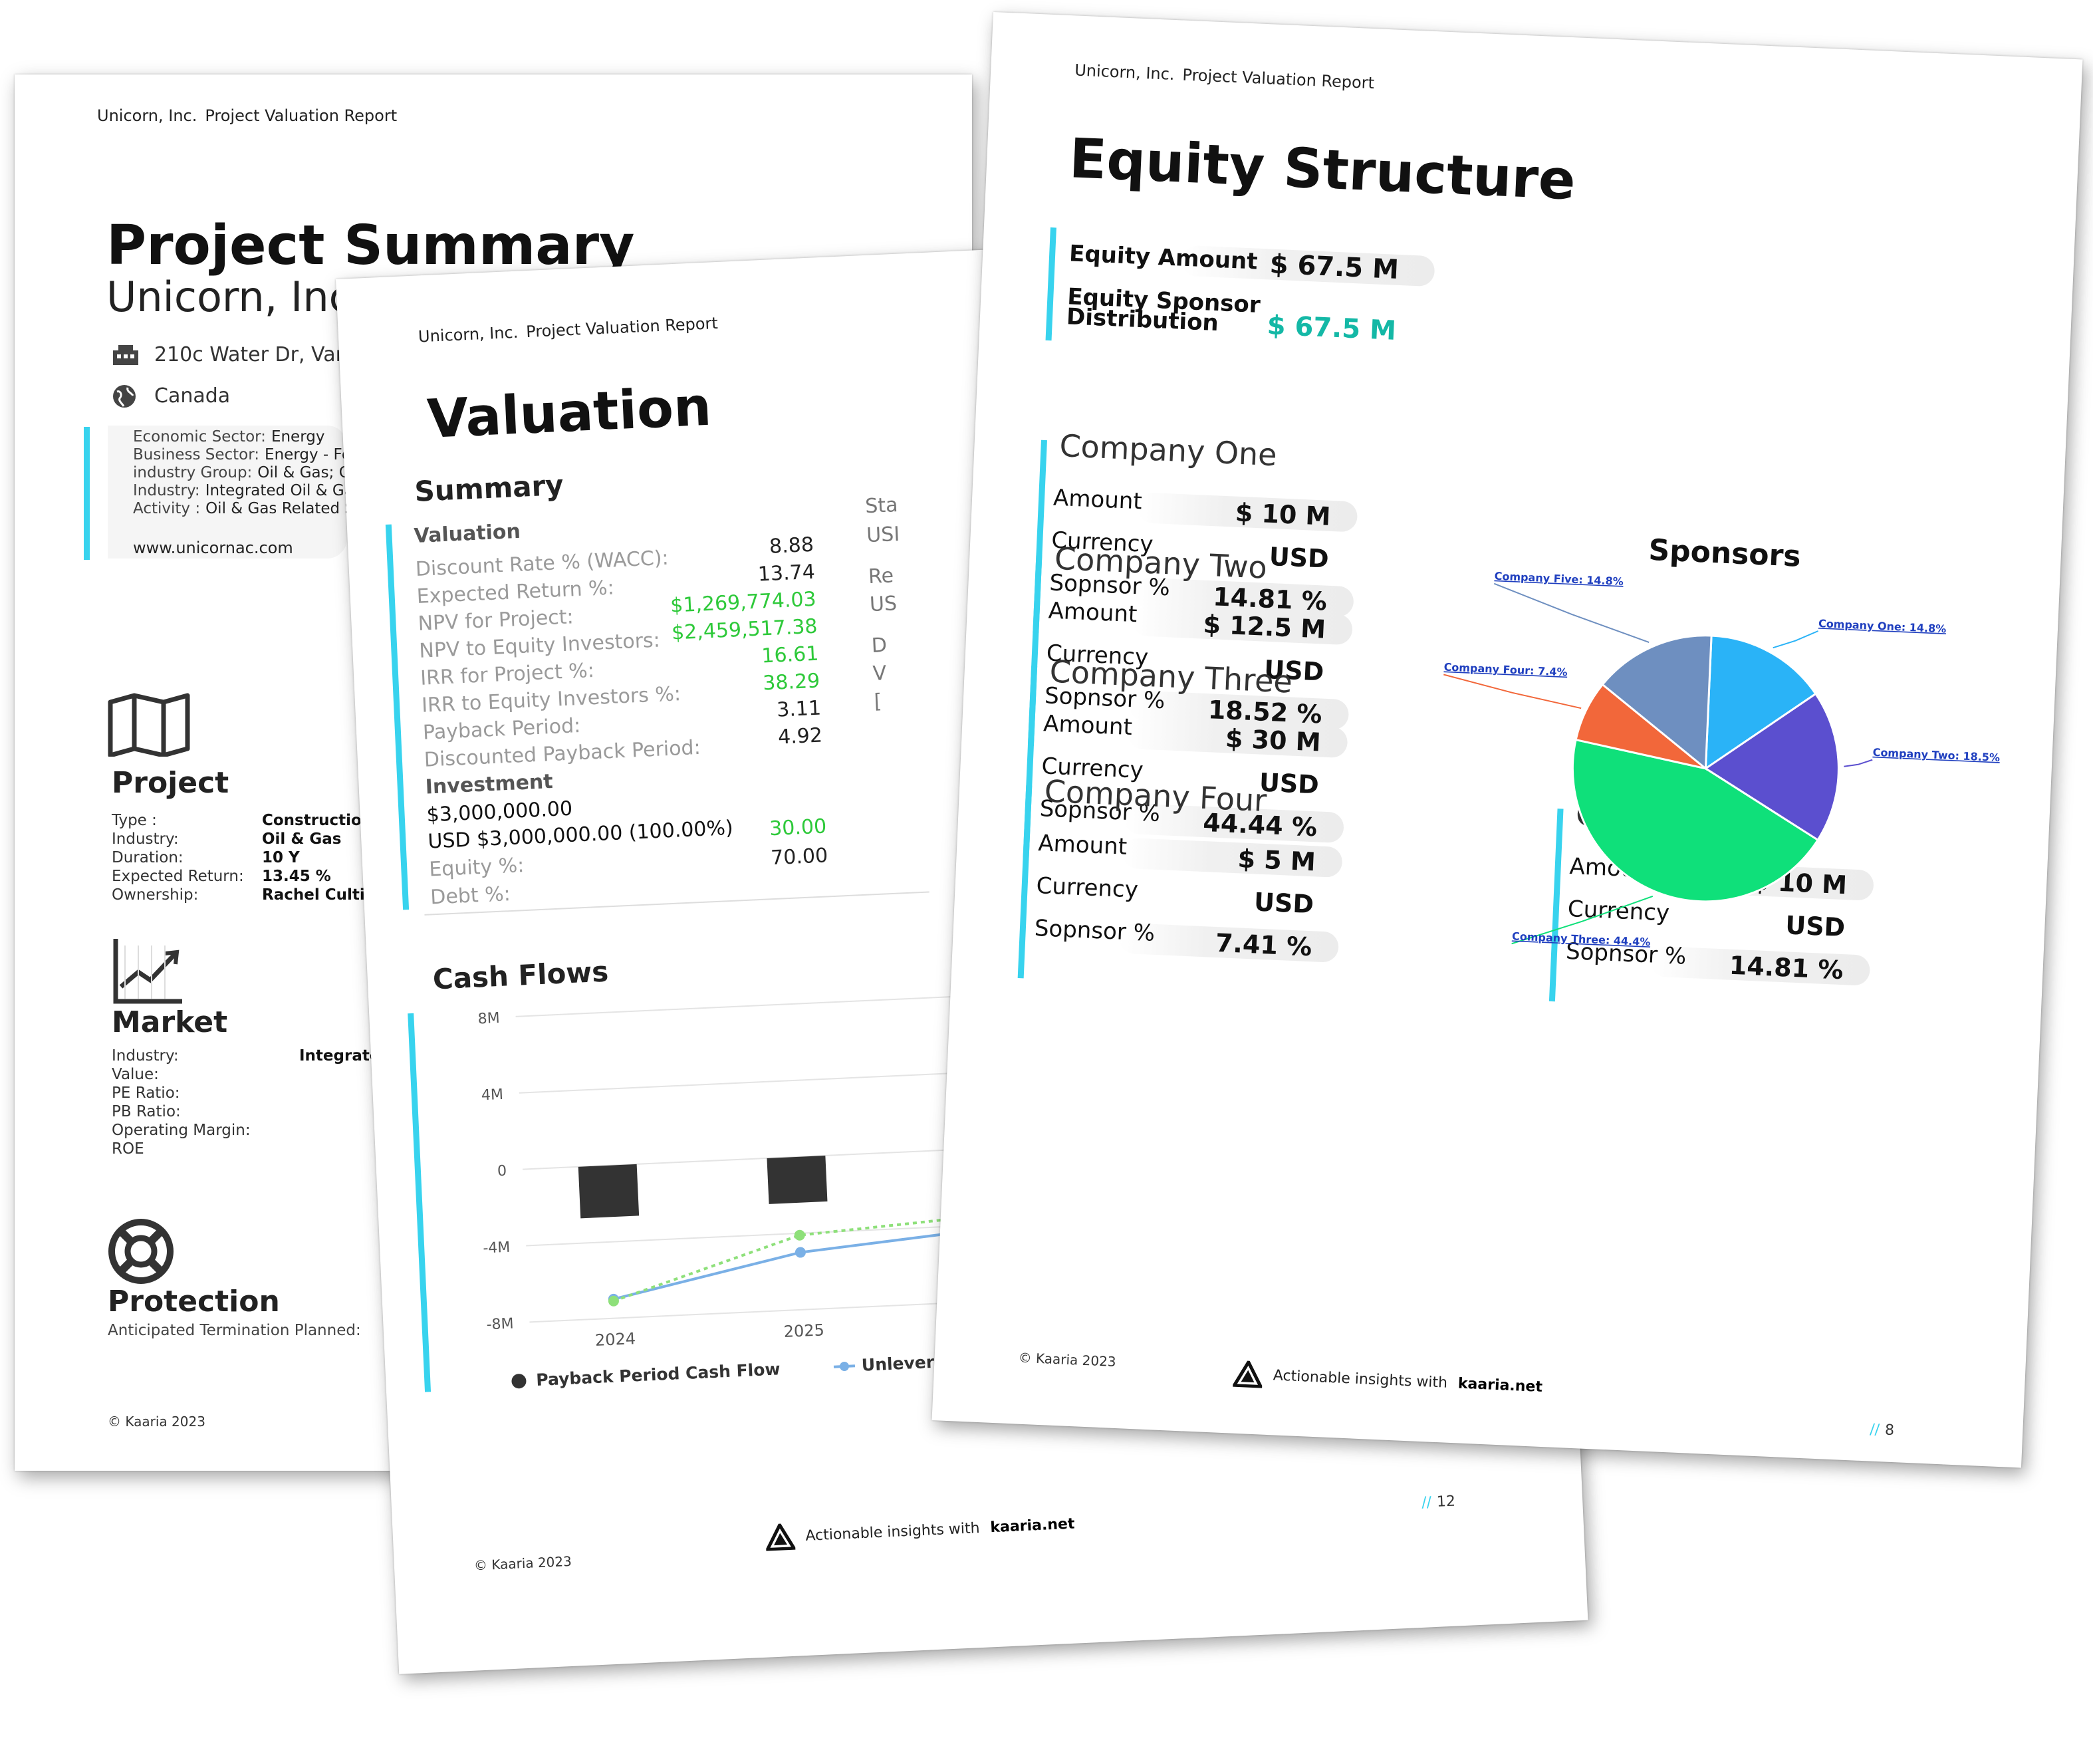  I want to click on protection-title: Protection, so click(194, 1302).